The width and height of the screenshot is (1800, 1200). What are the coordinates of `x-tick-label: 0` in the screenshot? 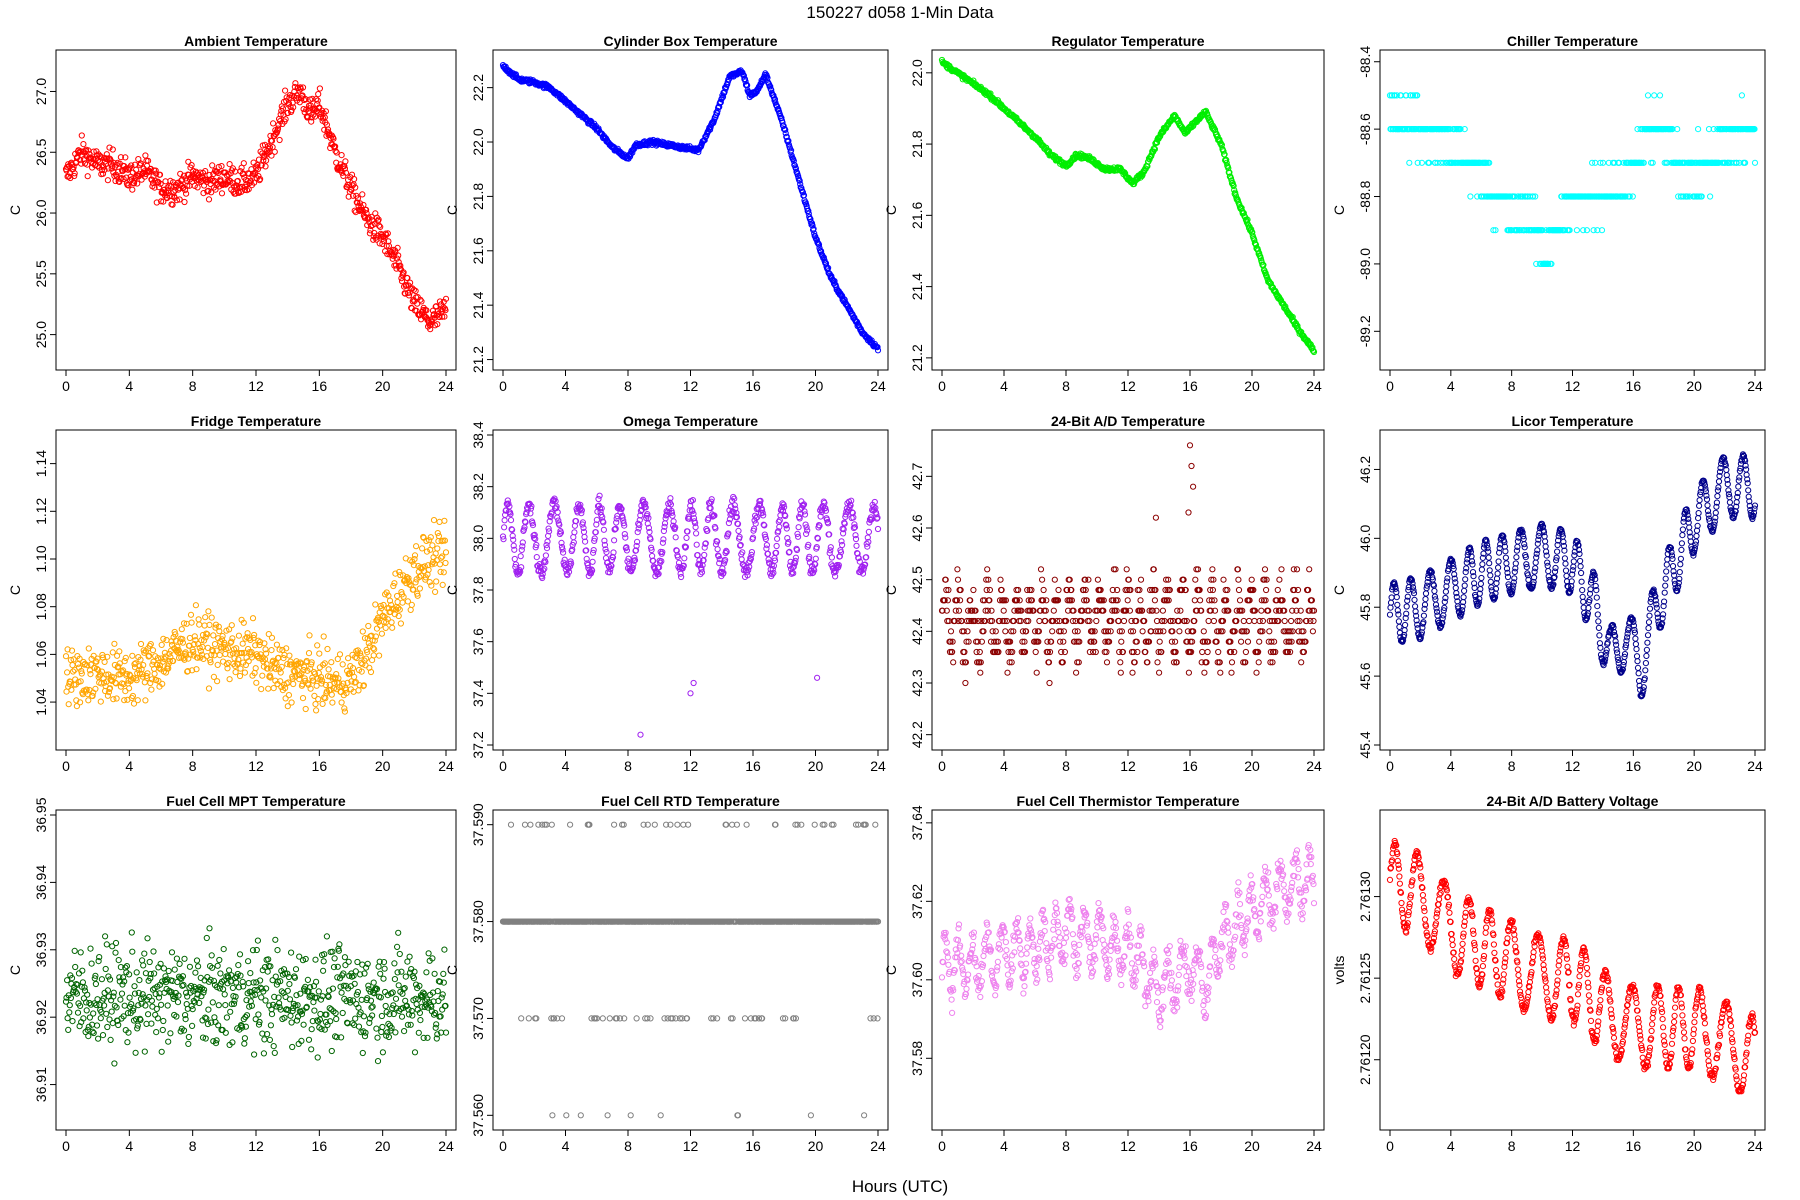 It's located at (66, 766).